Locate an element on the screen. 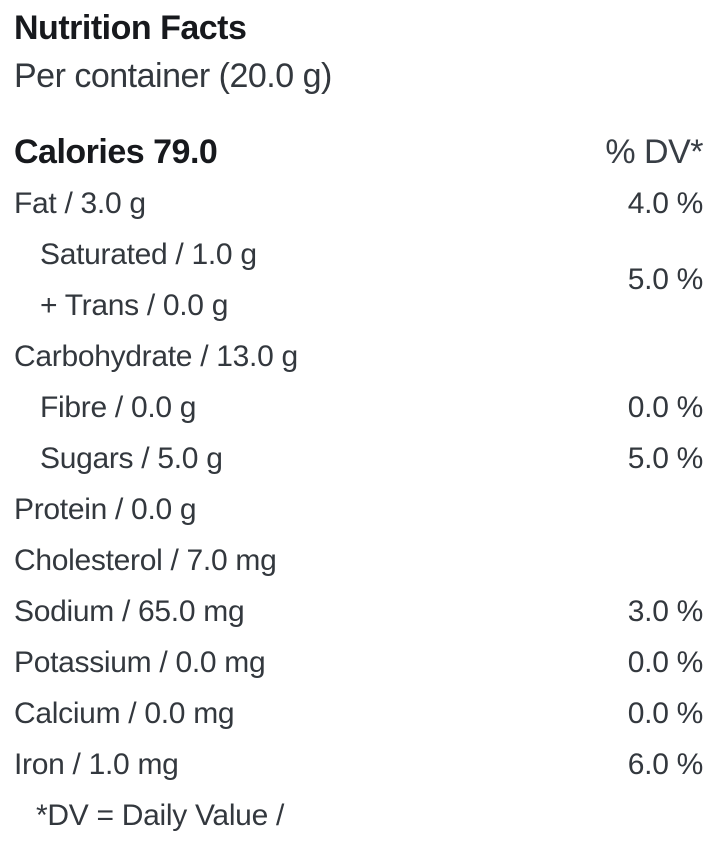  dv-footnote: *DV = Daily Value / is located at coordinates (160, 815).